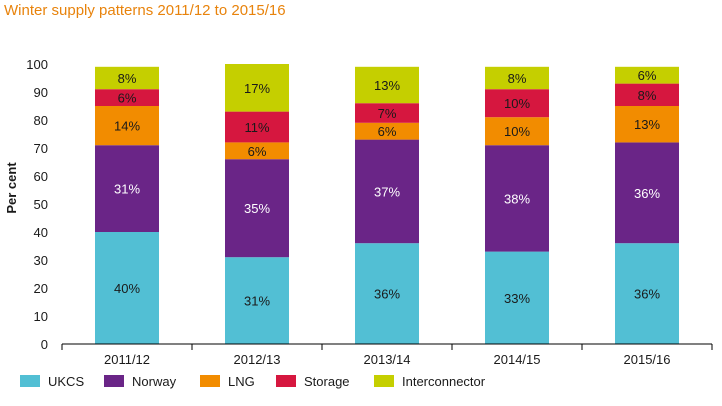  I want to click on data-label-interconnector: 6%, so click(647, 75).